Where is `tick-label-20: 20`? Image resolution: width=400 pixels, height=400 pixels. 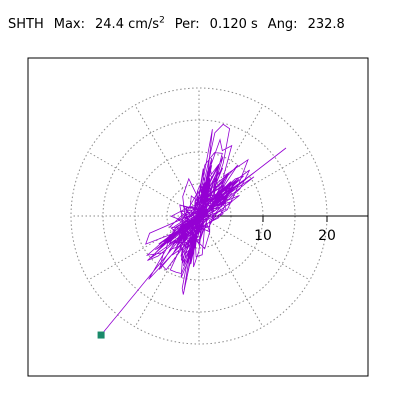
tick-label-20: 20 is located at coordinates (327, 236).